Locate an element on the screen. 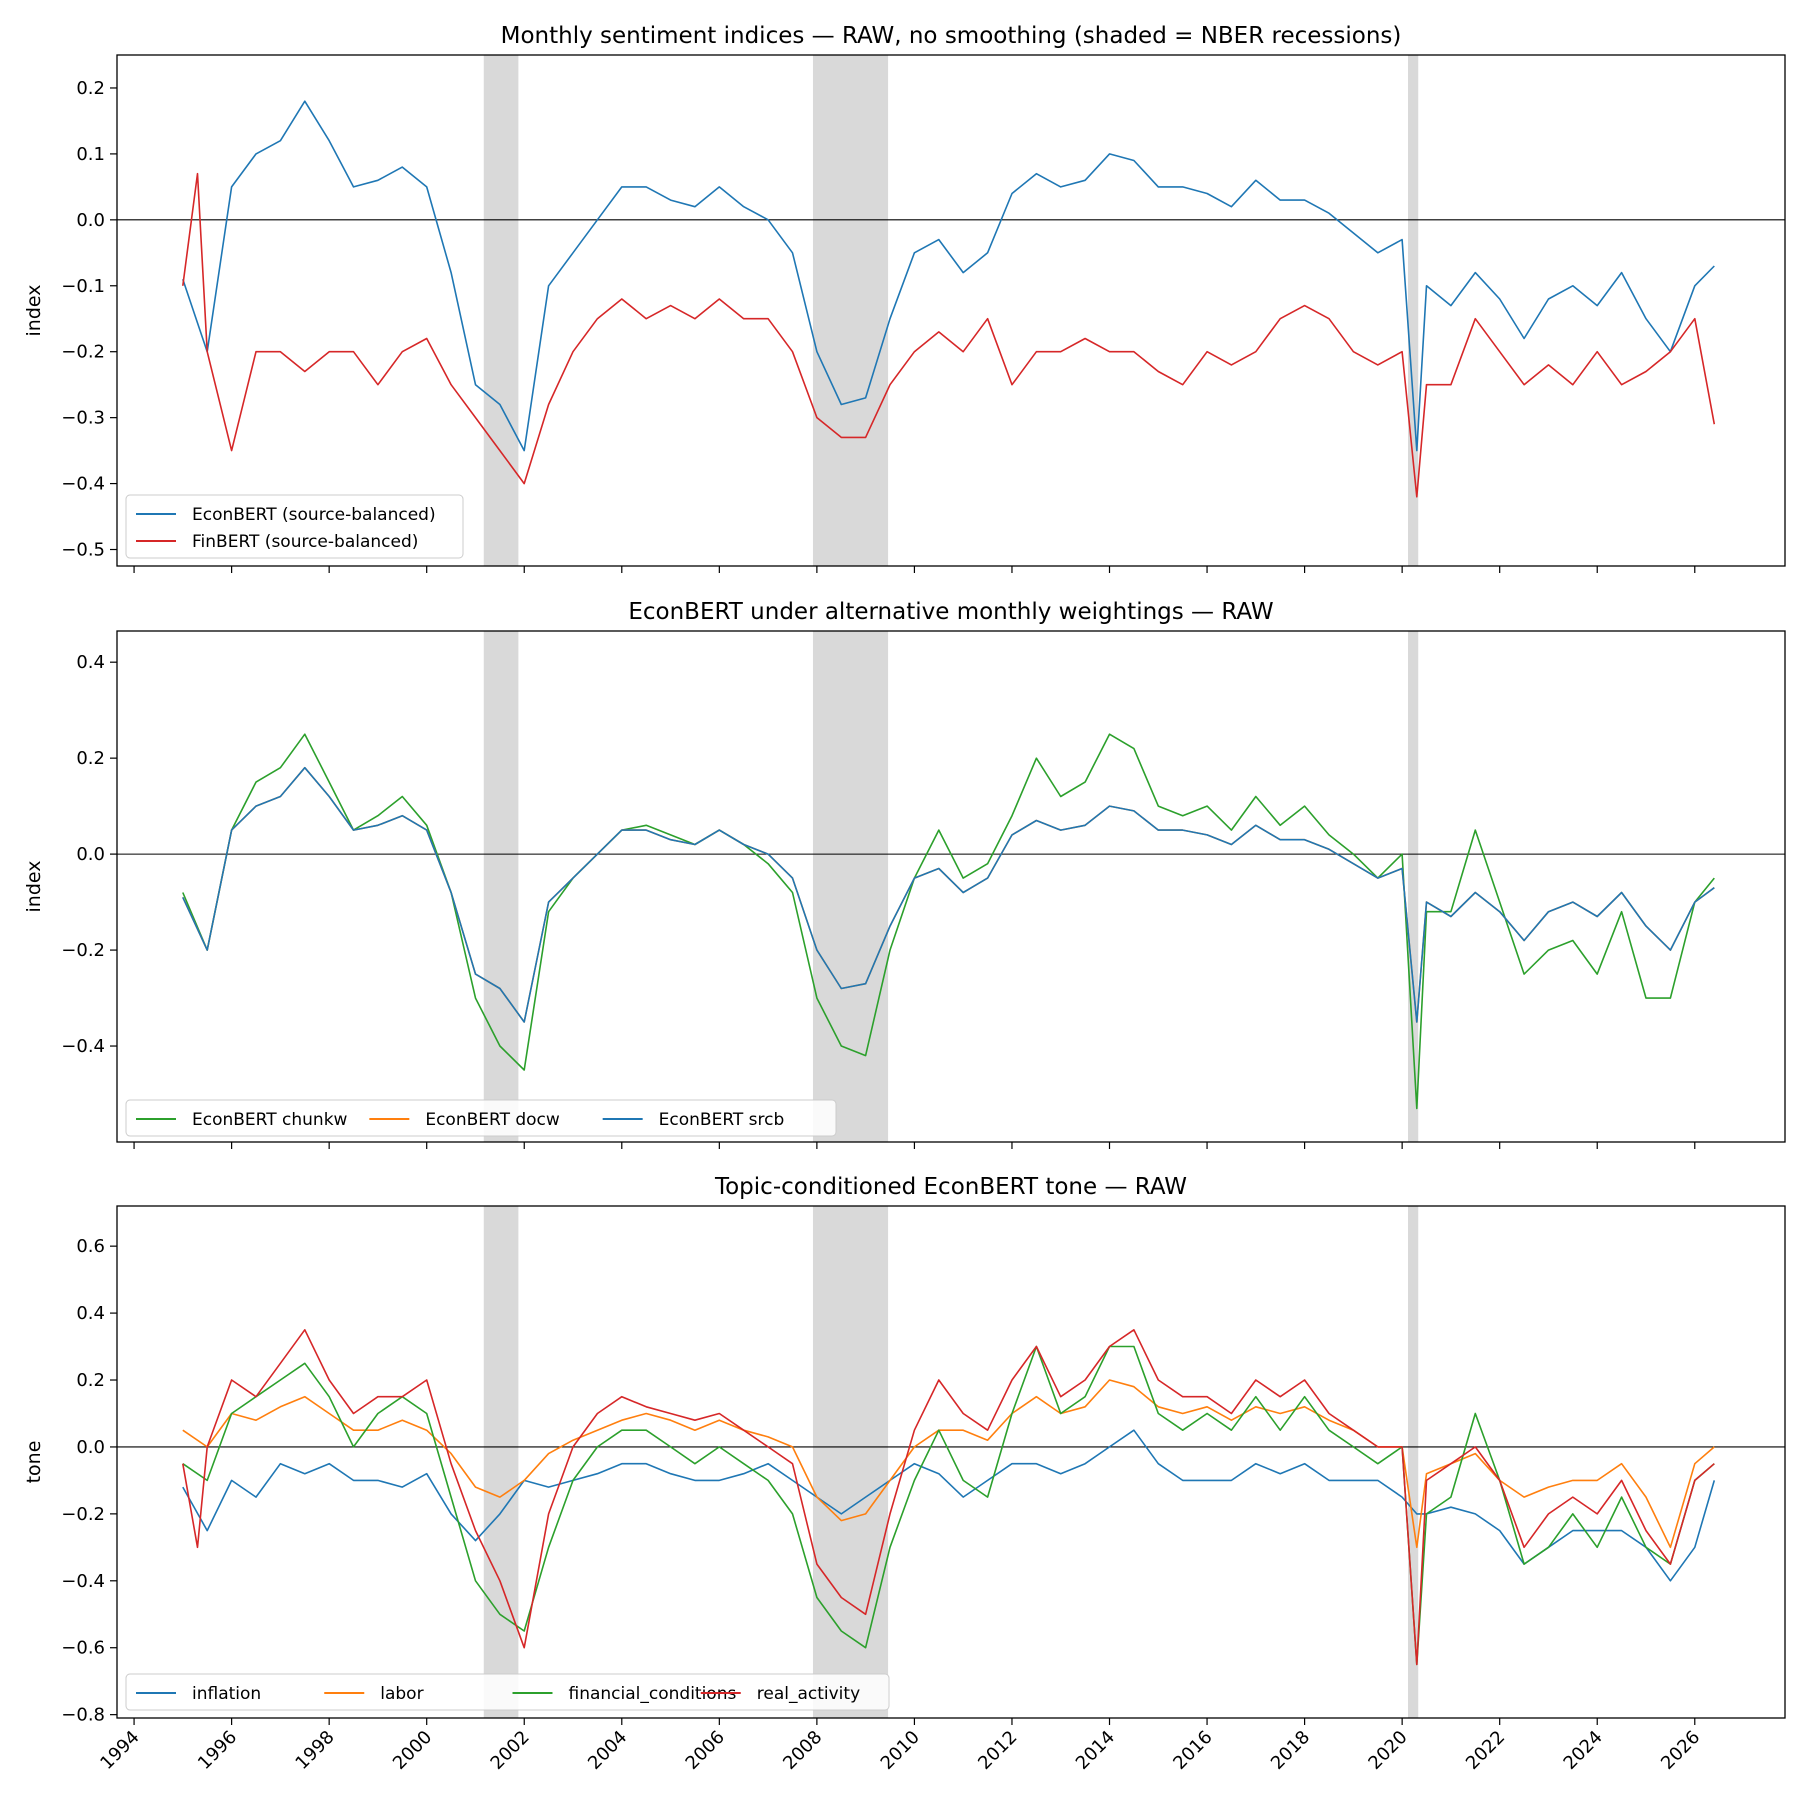  y-tick-label: −0.5 is located at coordinates (83, 550).